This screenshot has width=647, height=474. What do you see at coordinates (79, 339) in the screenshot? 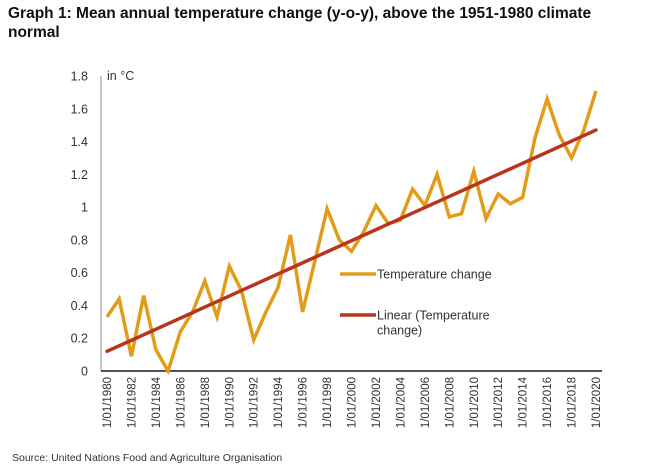
I see `y-tick-label: 0.2` at bounding box center [79, 339].